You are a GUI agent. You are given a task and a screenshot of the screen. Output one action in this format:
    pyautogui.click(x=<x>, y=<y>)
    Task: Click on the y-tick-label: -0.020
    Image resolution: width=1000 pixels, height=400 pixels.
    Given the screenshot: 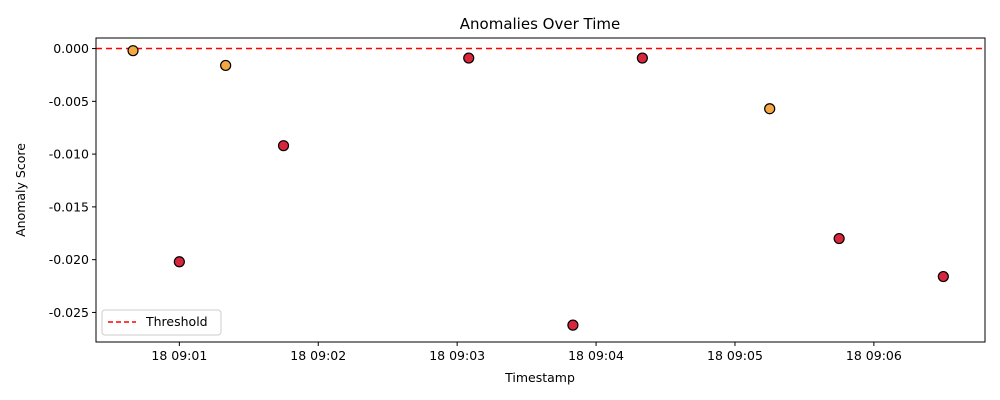 What is the action you would take?
    pyautogui.click(x=69, y=259)
    